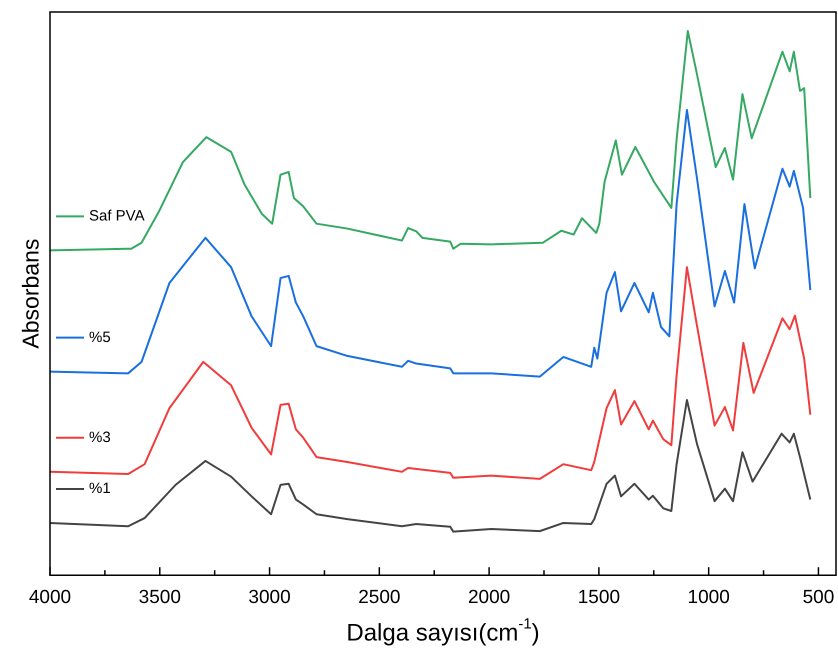  Describe the element at coordinates (100, 489) in the screenshot. I see `legend-label: %1` at that location.